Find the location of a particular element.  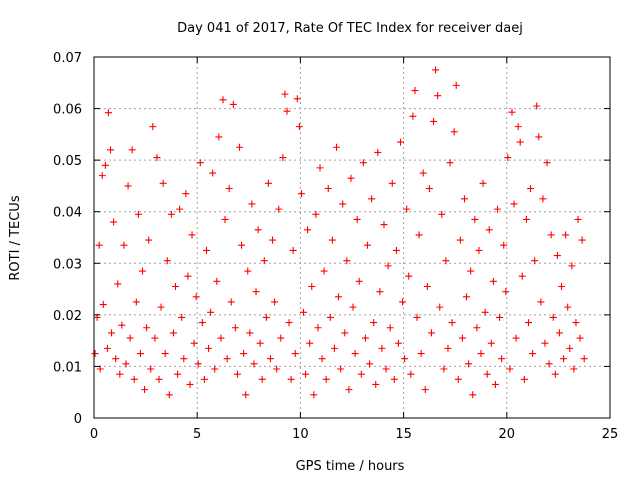

x-tick-label: 25 is located at coordinates (610, 434).